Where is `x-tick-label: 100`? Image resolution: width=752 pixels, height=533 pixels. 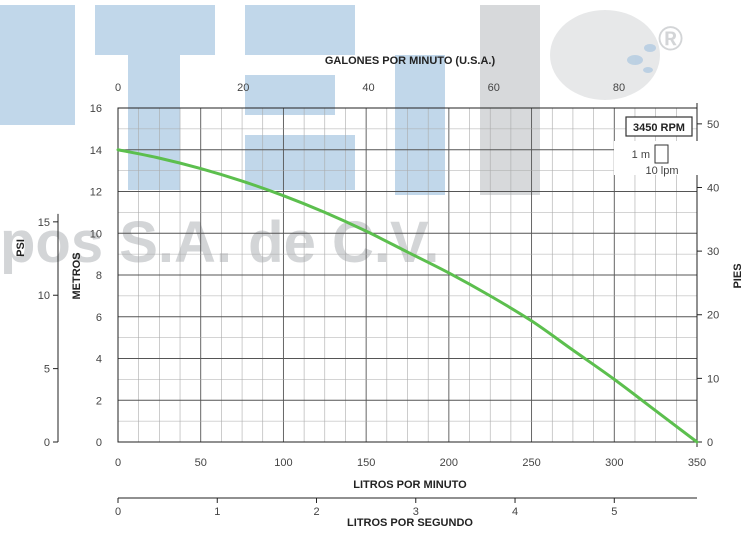
x-tick-label: 100 is located at coordinates (283, 463).